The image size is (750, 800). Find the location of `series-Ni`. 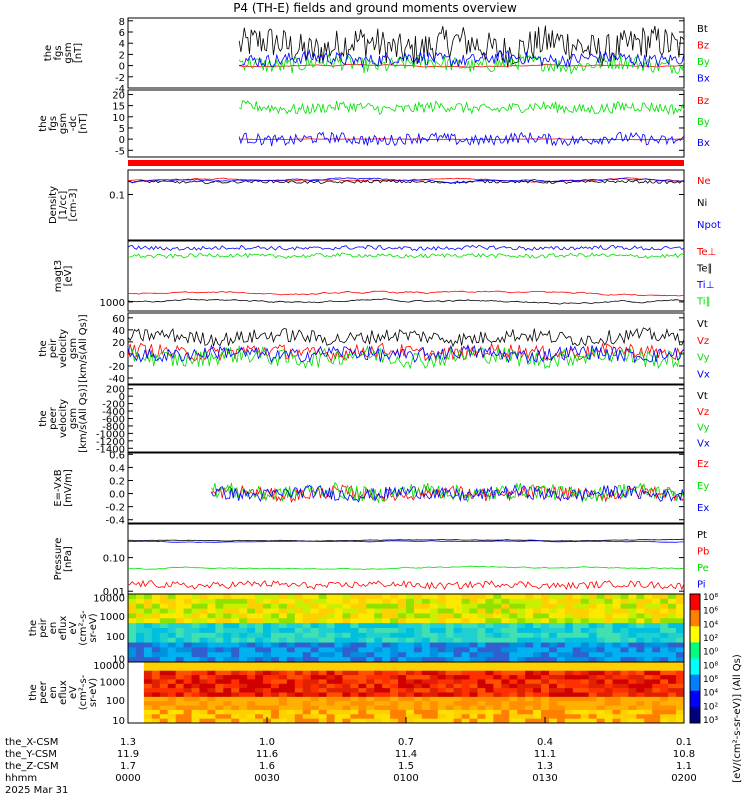

series-Ni is located at coordinates (406, 182).